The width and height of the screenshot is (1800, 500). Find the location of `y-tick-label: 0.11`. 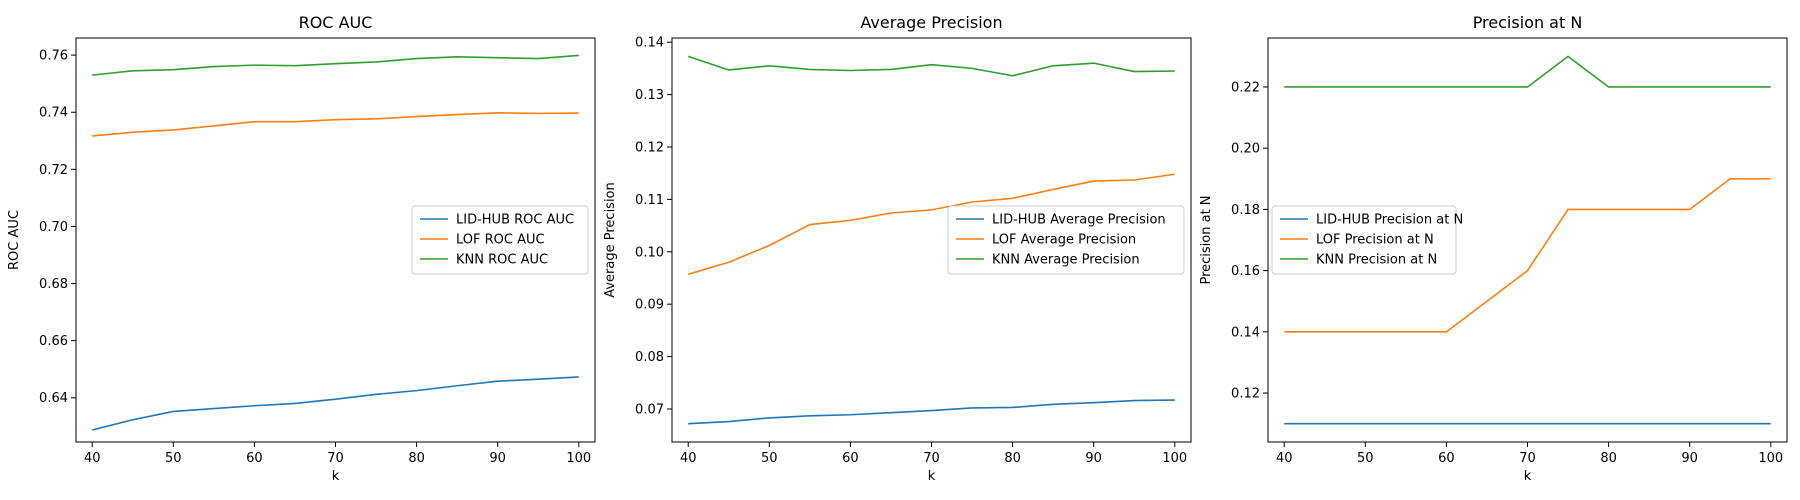

y-tick-label: 0.11 is located at coordinates (649, 200).